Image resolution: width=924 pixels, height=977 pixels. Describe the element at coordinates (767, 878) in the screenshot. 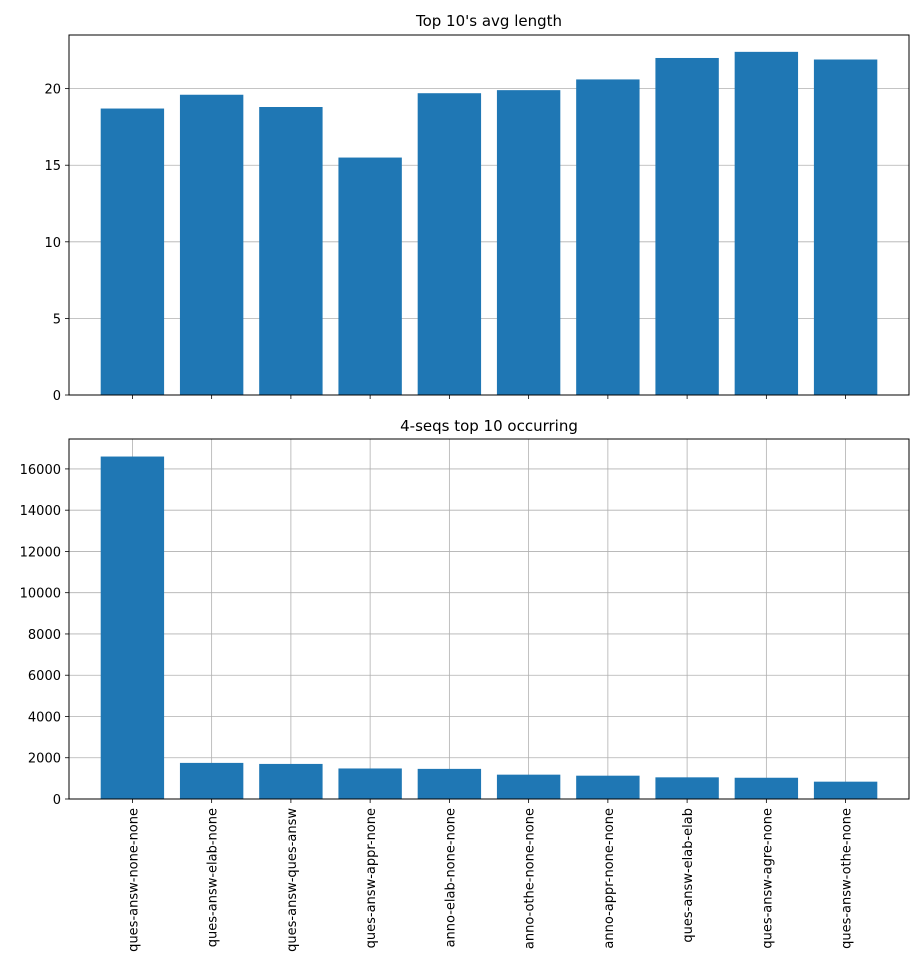

I see `four-seqs-x-tick-label: ques-answ-agre-none` at that location.